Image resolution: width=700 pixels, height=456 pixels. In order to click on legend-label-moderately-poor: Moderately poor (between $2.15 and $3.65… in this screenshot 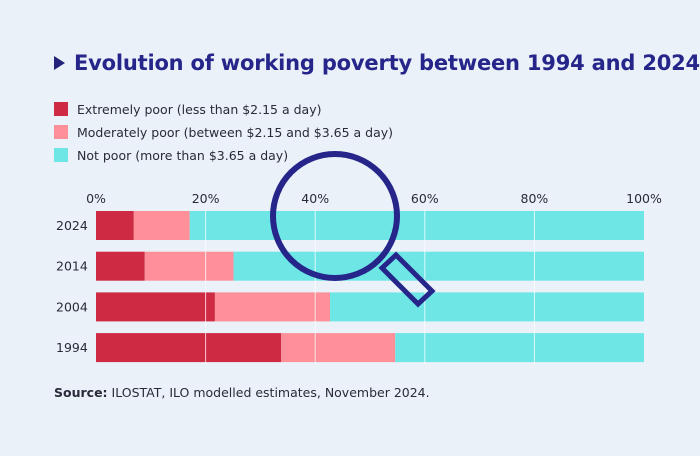, I will do `click(235, 132)`.